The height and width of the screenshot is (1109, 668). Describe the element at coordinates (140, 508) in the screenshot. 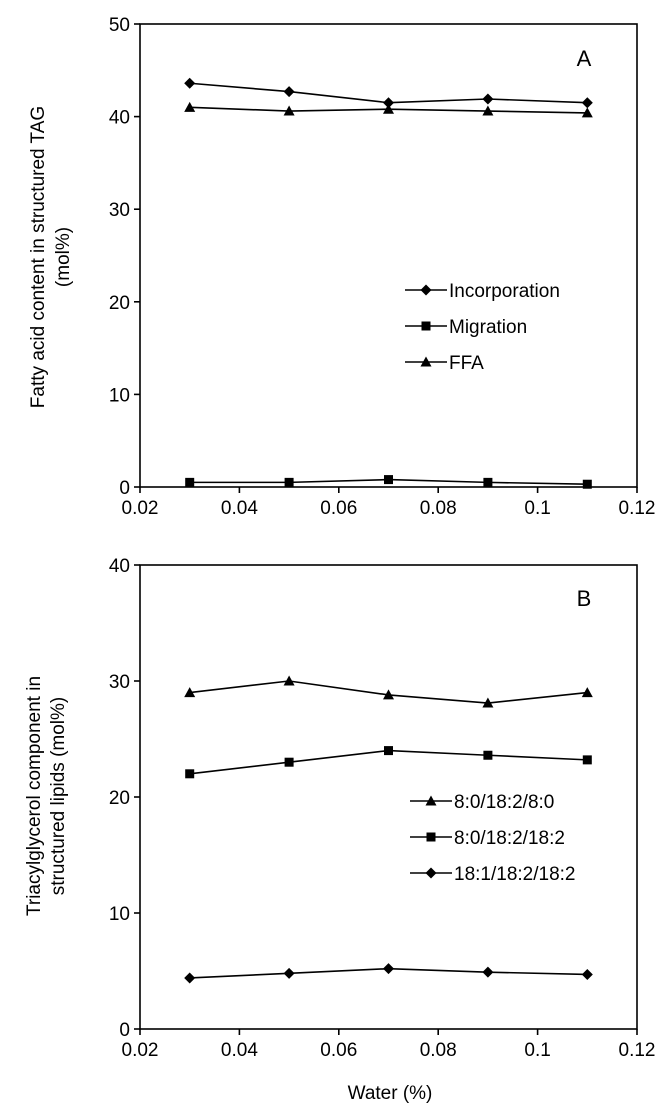

I see `panel-a-xtick-label: 0.02` at that location.